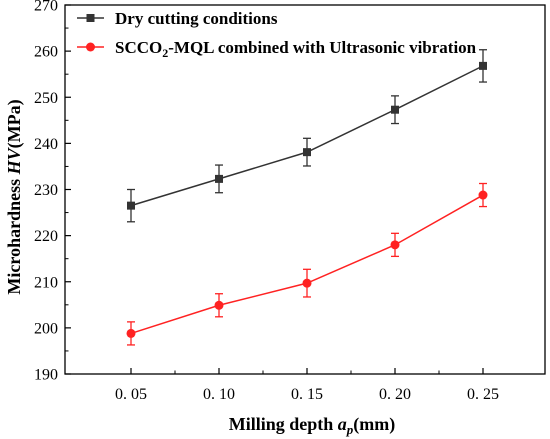 This screenshot has height=439, width=550. Describe the element at coordinates (283, 424) in the screenshot. I see `x-axis-title-main: Milling depth` at that location.